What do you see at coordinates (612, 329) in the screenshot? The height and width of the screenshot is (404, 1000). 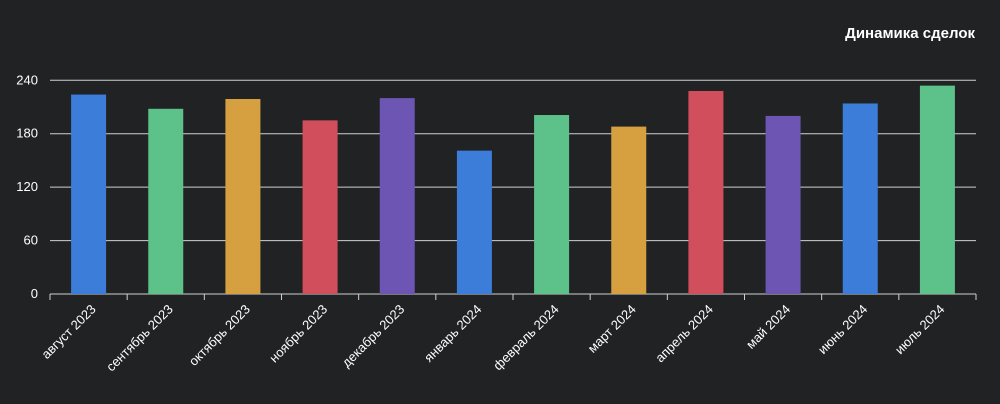 I see `x-tick-label: март 2024` at bounding box center [612, 329].